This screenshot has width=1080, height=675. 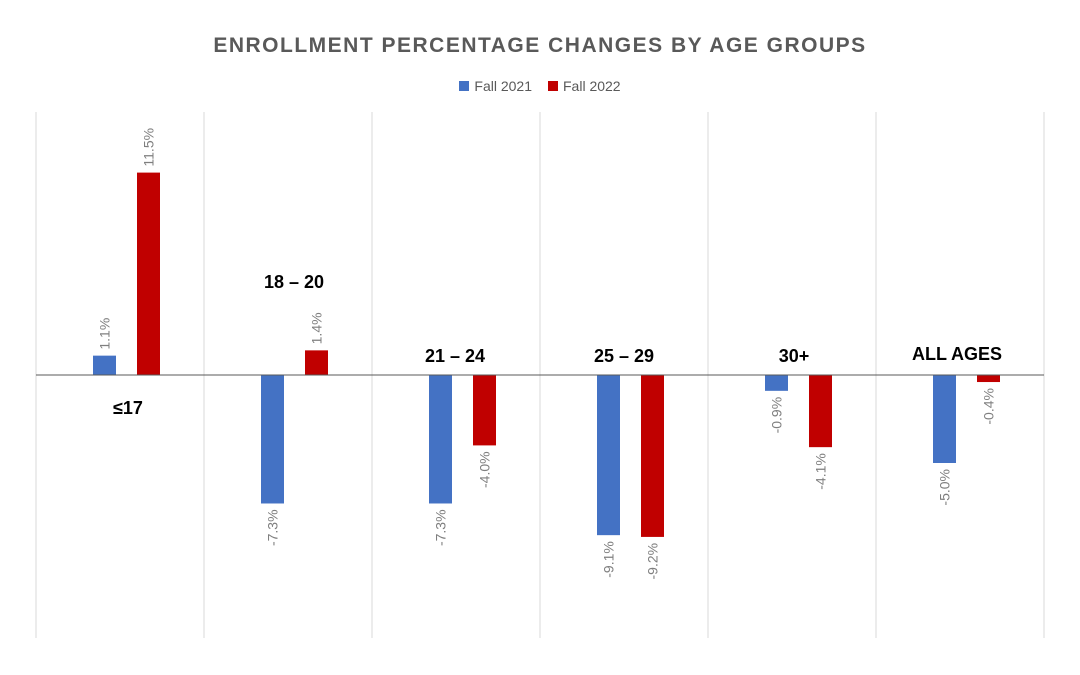 What do you see at coordinates (794, 356) in the screenshot?
I see `category-label: 30+` at bounding box center [794, 356].